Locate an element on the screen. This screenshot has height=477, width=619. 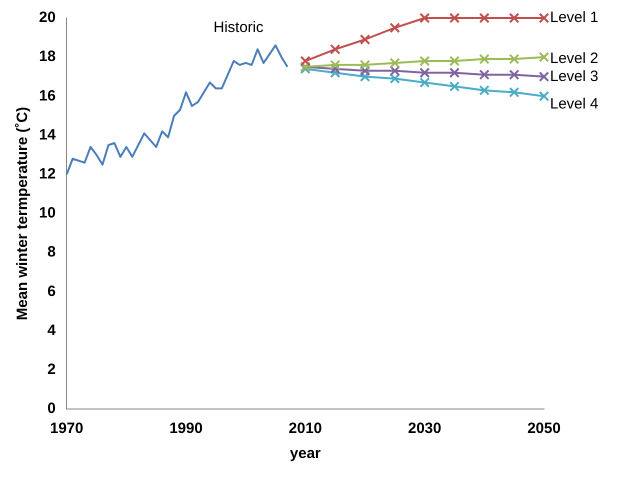
x-tick-label: 1970 is located at coordinates (67, 429).